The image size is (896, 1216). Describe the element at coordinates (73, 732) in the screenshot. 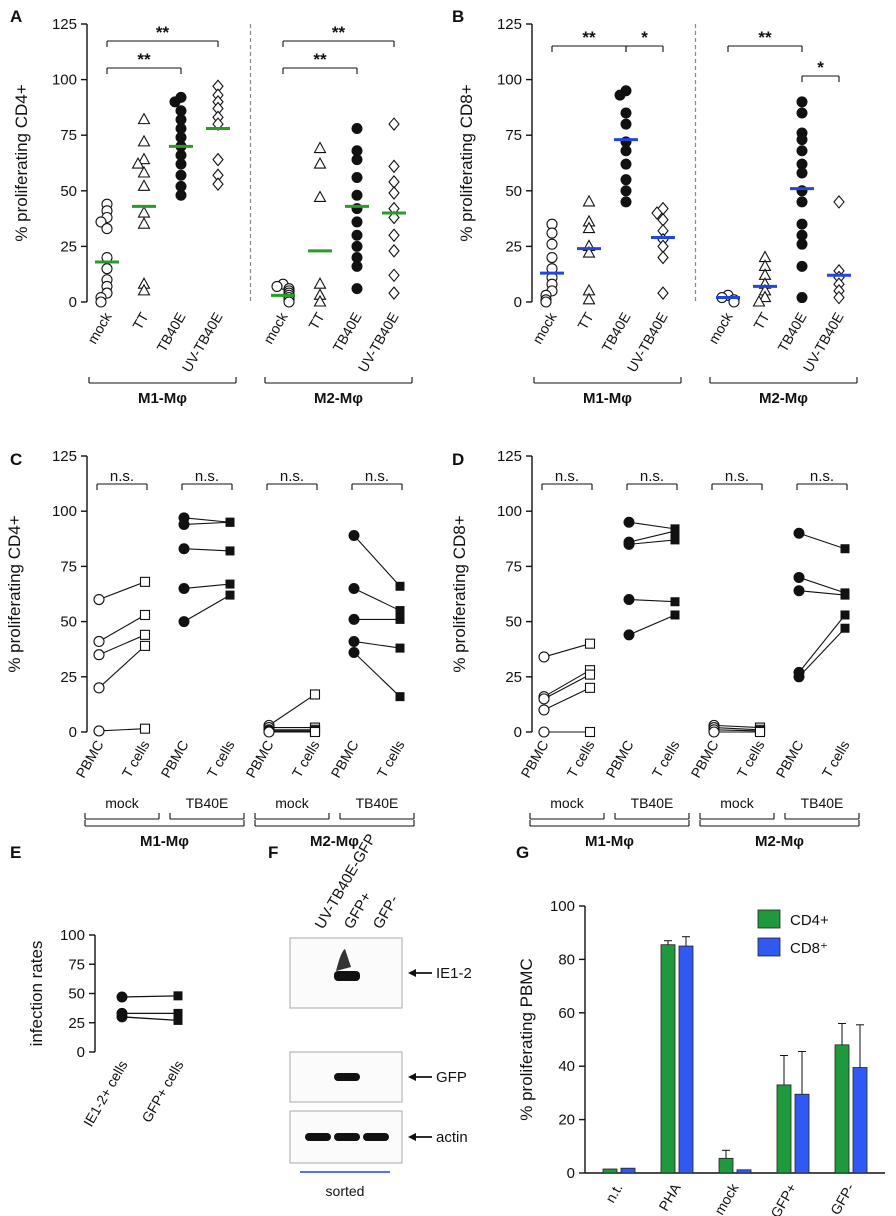

I see `panel-c-y-tick-label: 0` at that location.